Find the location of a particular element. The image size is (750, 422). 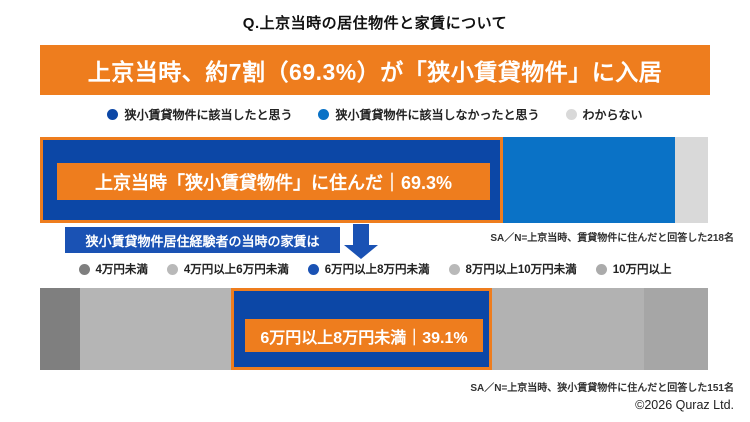

bar1-callout-label: 上京当時「狭小賃貸物件」に住んだ｜69.3% is located at coordinates (273, 181).